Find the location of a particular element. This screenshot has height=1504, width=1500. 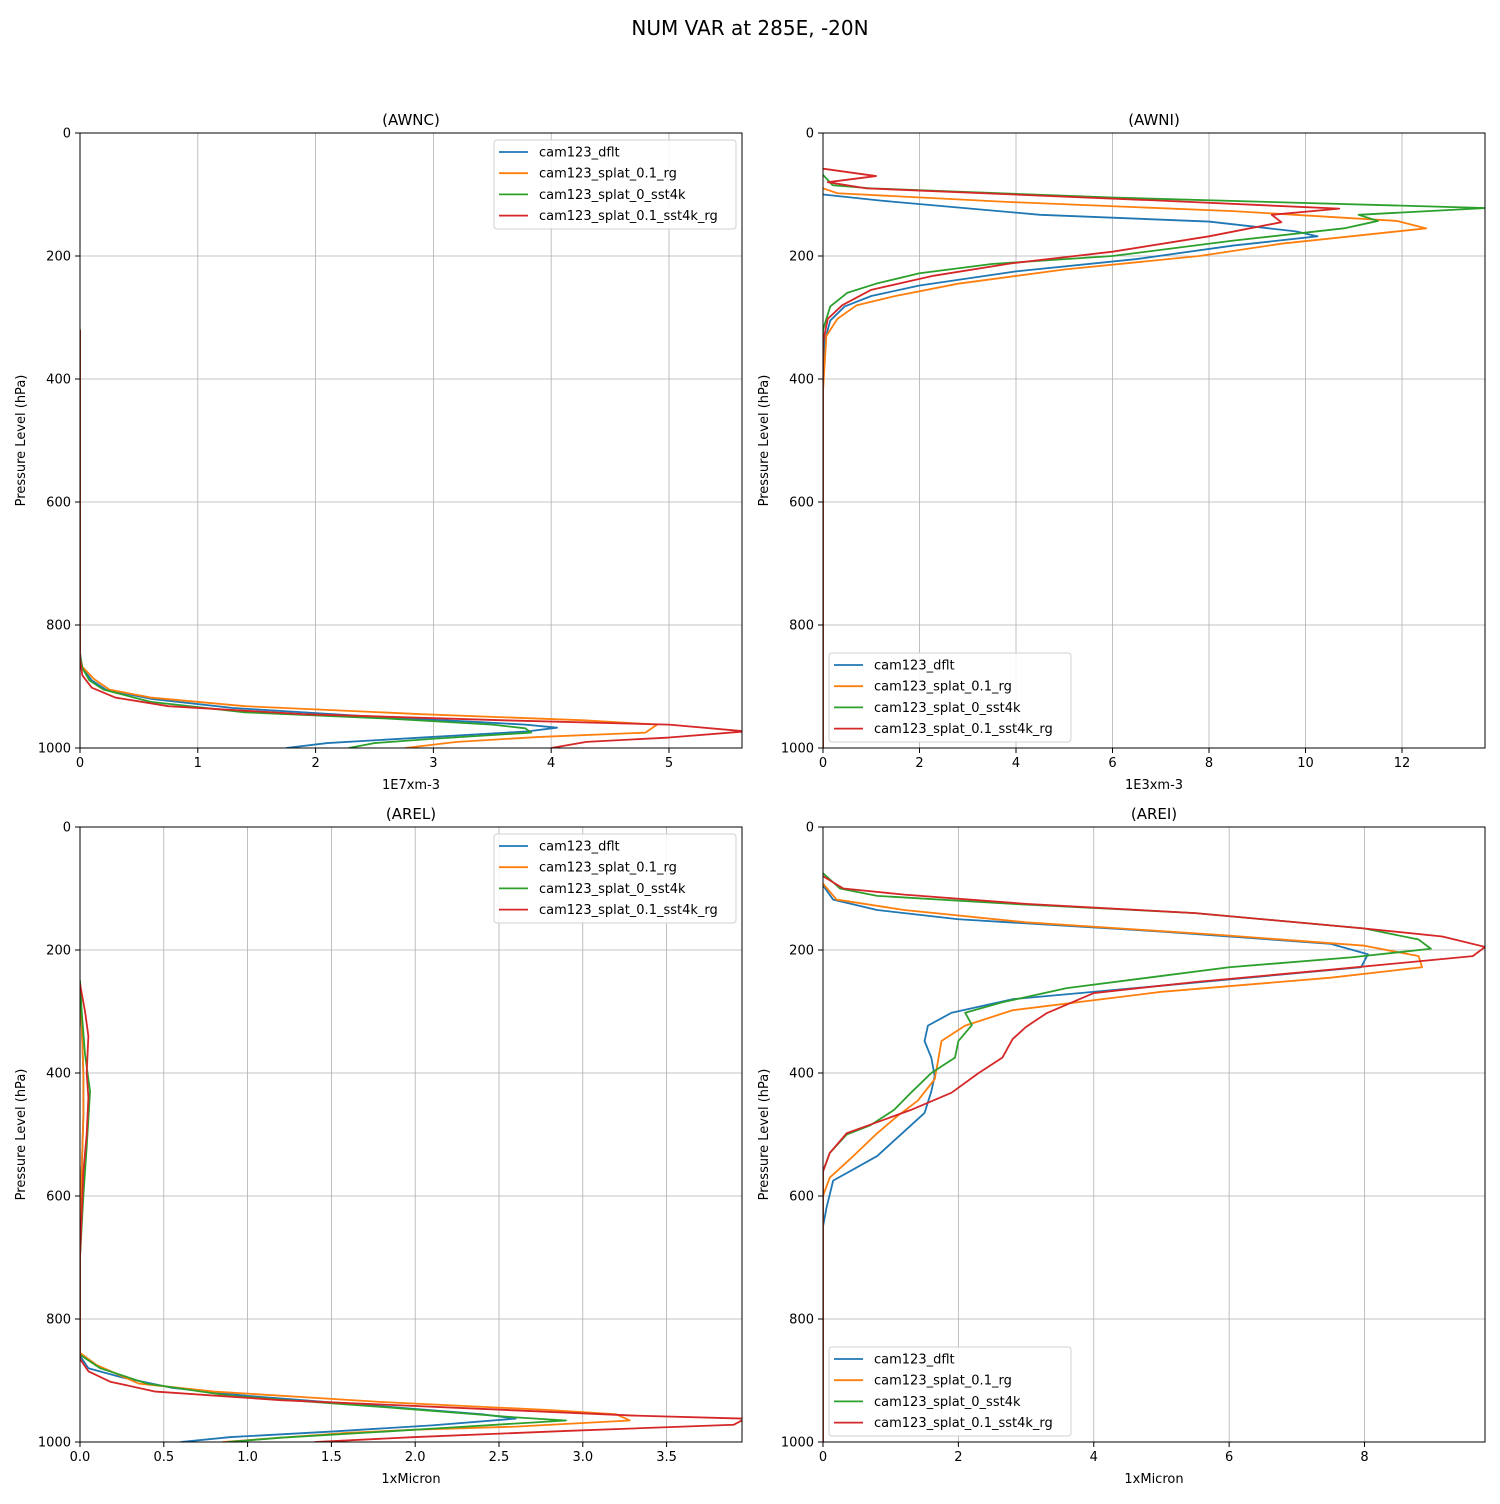

x-axis-label: 1E7xm-3 is located at coordinates (411, 785).